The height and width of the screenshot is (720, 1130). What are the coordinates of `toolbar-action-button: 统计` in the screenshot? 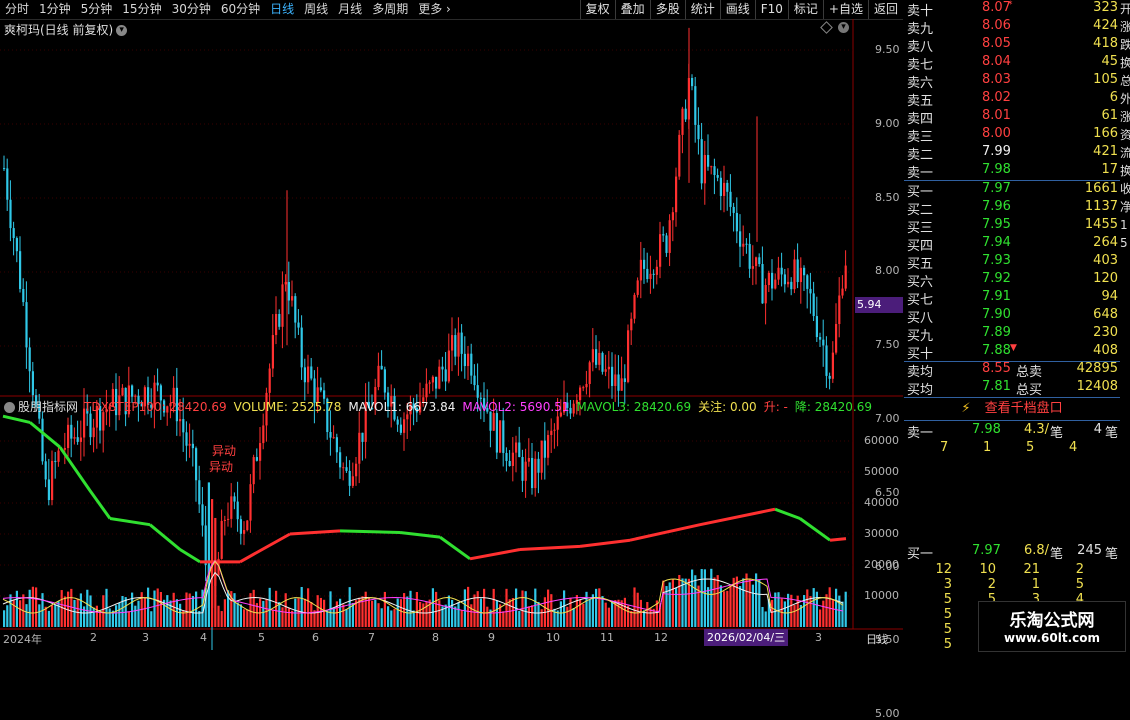 It's located at (702, 9).